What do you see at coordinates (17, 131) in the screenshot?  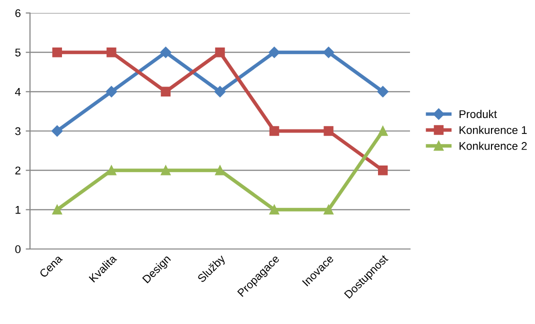 I see `y-tick-label: 3` at bounding box center [17, 131].